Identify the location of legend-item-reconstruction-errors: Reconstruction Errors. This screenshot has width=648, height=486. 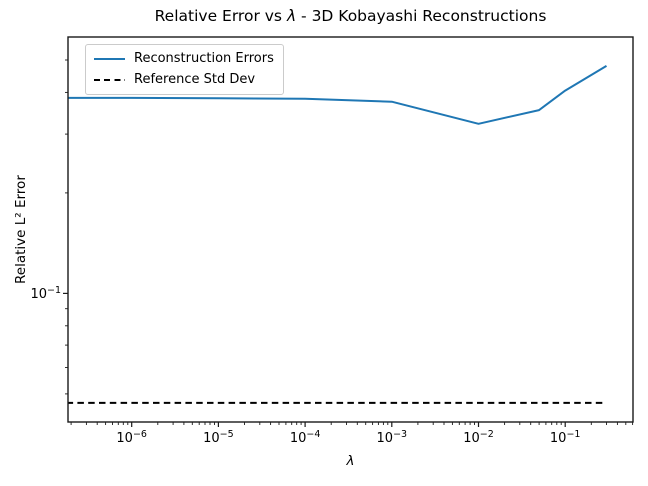
(184, 59).